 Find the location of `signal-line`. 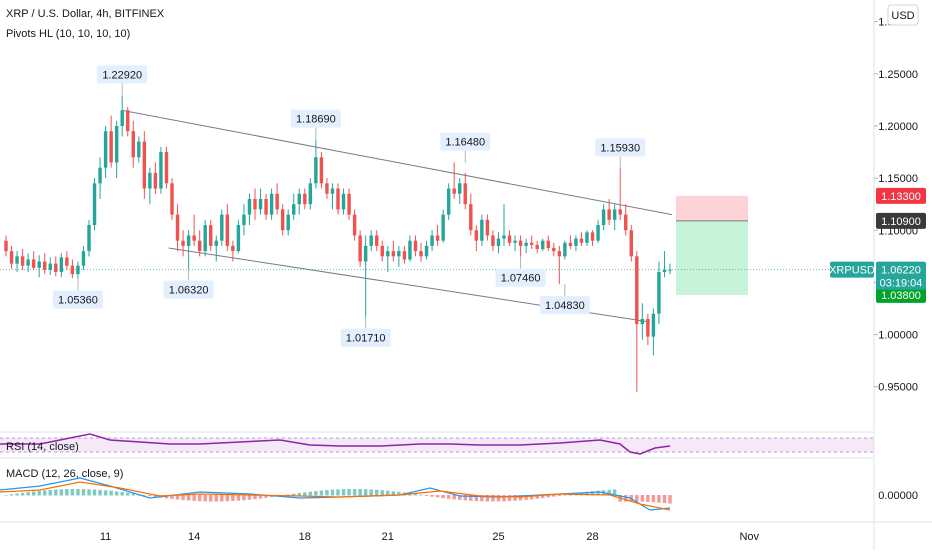

signal-line is located at coordinates (335, 496).